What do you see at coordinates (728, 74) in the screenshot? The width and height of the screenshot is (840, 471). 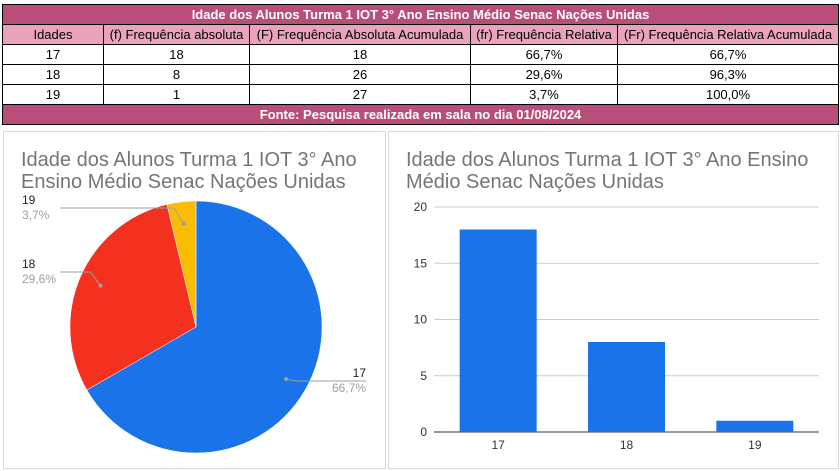 I see `table-cell: 96,3%` at bounding box center [728, 74].